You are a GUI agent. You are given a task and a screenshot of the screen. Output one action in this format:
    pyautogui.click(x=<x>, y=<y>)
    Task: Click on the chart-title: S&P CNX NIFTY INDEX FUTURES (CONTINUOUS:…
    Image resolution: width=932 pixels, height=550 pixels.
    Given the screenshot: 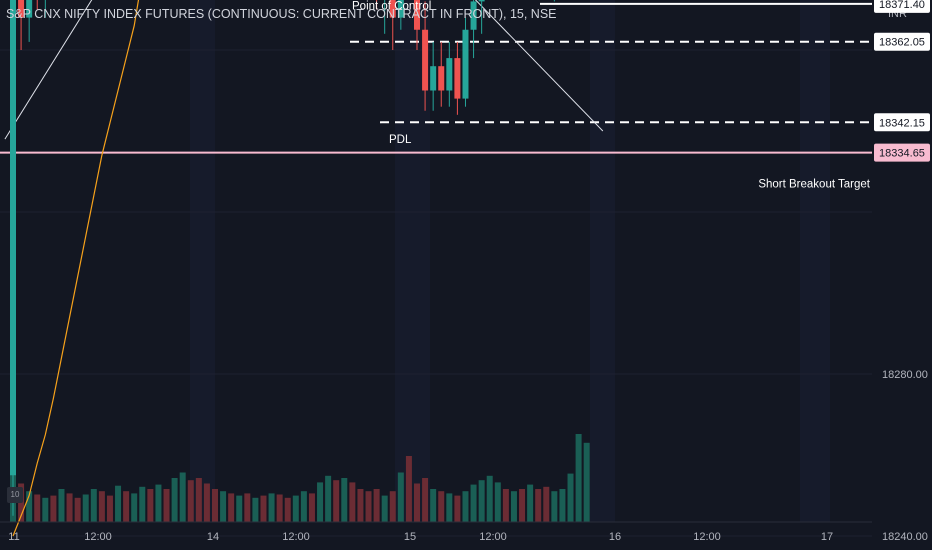 What is the action you would take?
    pyautogui.click(x=281, y=14)
    